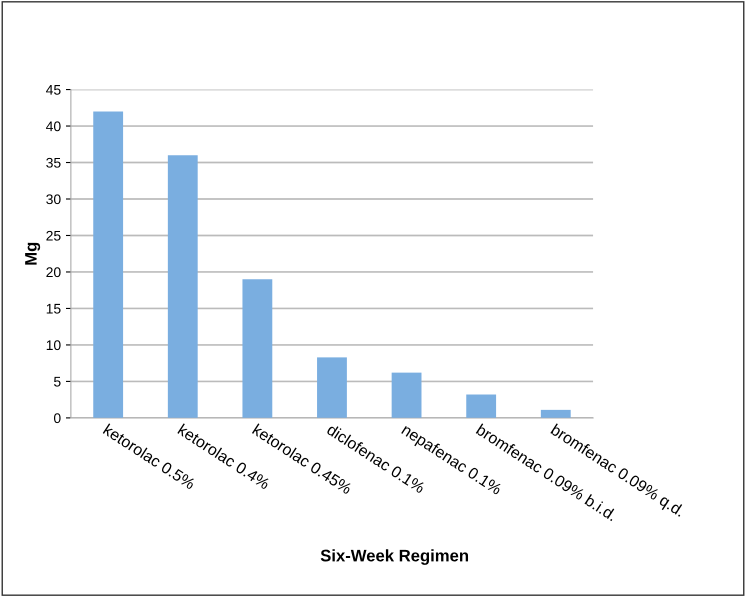 The height and width of the screenshot is (597, 746). I want to click on y-tick-label: 5, so click(57, 381).